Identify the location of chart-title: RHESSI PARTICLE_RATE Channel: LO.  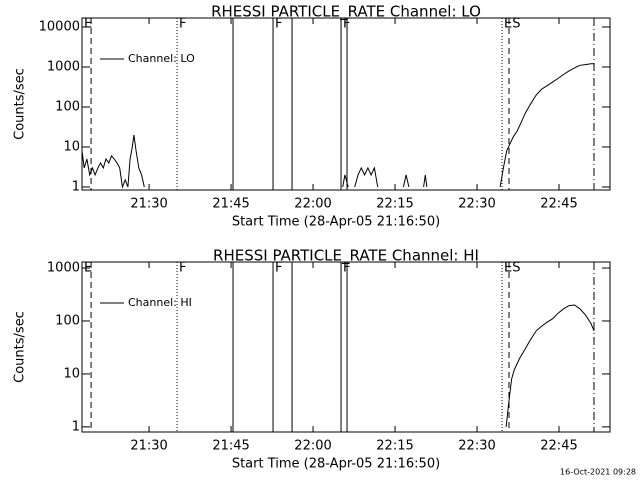
(346, 12).